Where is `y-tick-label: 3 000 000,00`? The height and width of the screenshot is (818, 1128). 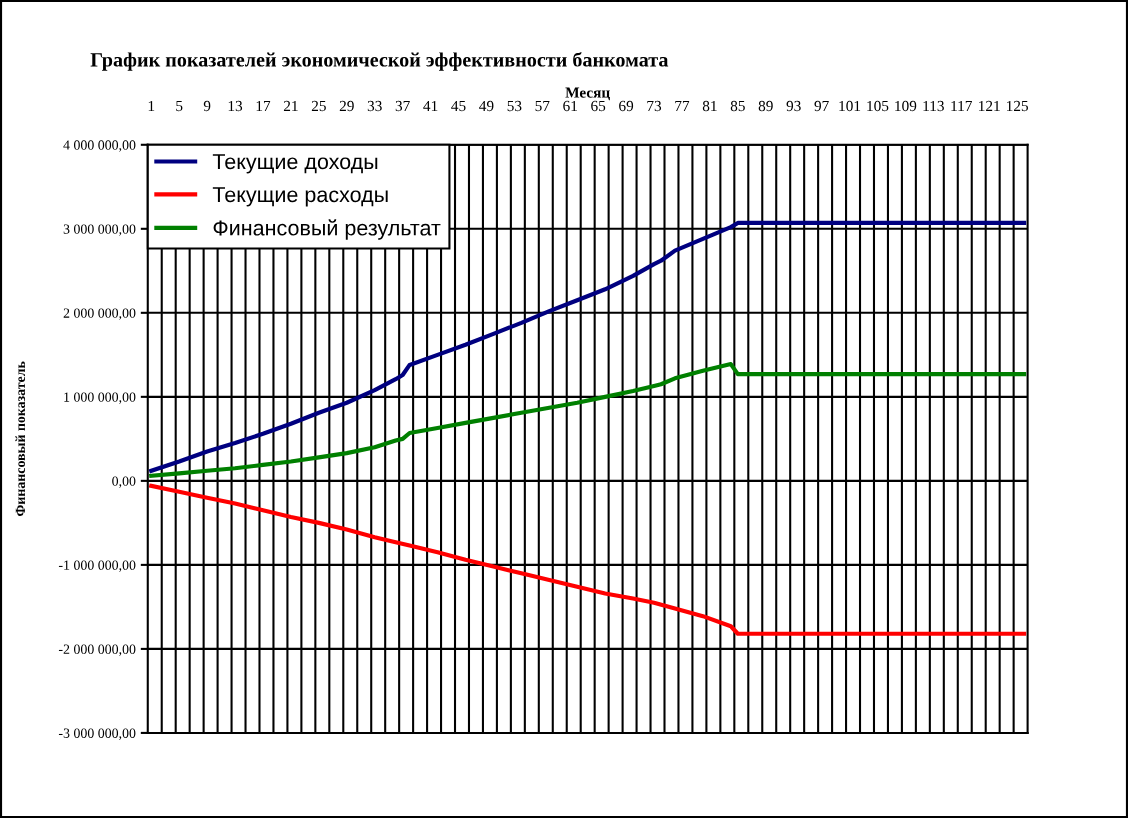 y-tick-label: 3 000 000,00 is located at coordinates (99, 230).